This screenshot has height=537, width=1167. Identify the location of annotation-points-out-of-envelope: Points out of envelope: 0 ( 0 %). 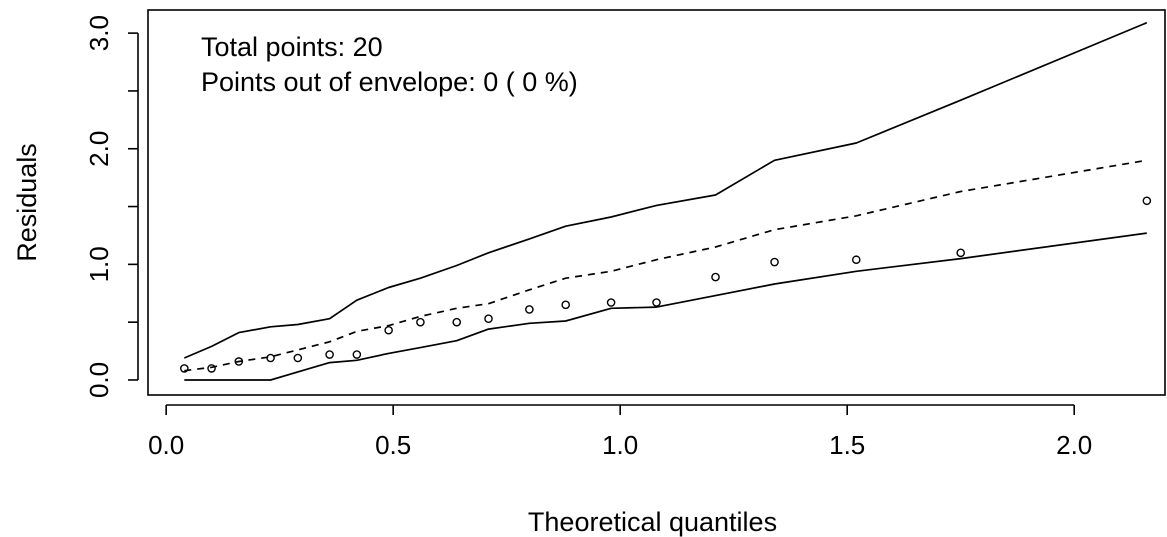
(389, 82).